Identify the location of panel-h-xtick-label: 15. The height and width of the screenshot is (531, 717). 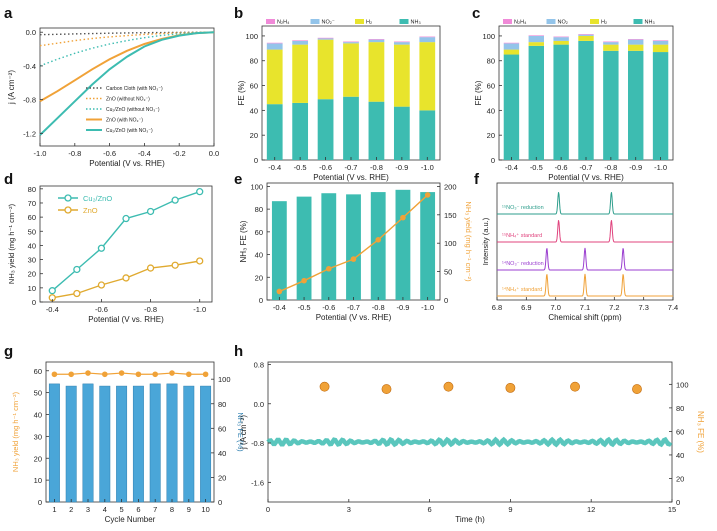
(672, 509).